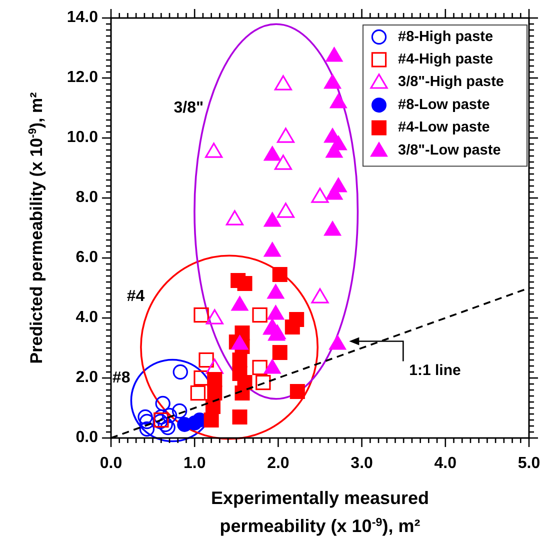 Image resolution: width=544 pixels, height=547 pixels. What do you see at coordinates (87, 257) in the screenshot?
I see `y-tick-label: 6.0` at bounding box center [87, 257].